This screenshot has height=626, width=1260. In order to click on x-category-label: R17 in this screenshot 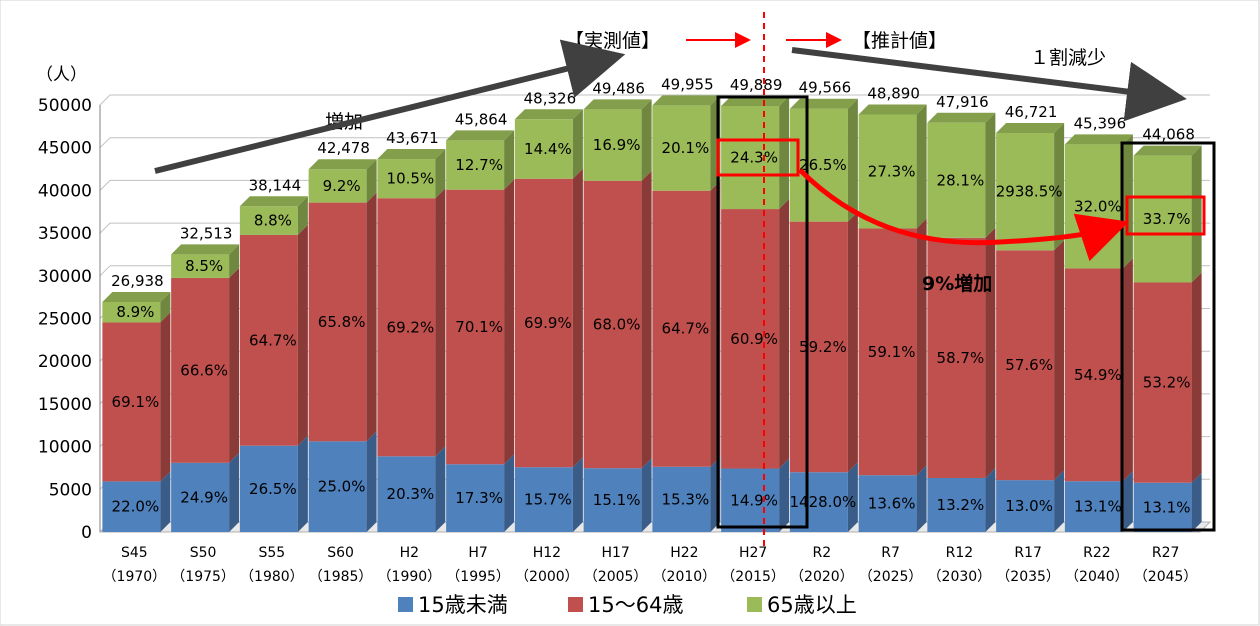, I will do `click(1028, 553)`.